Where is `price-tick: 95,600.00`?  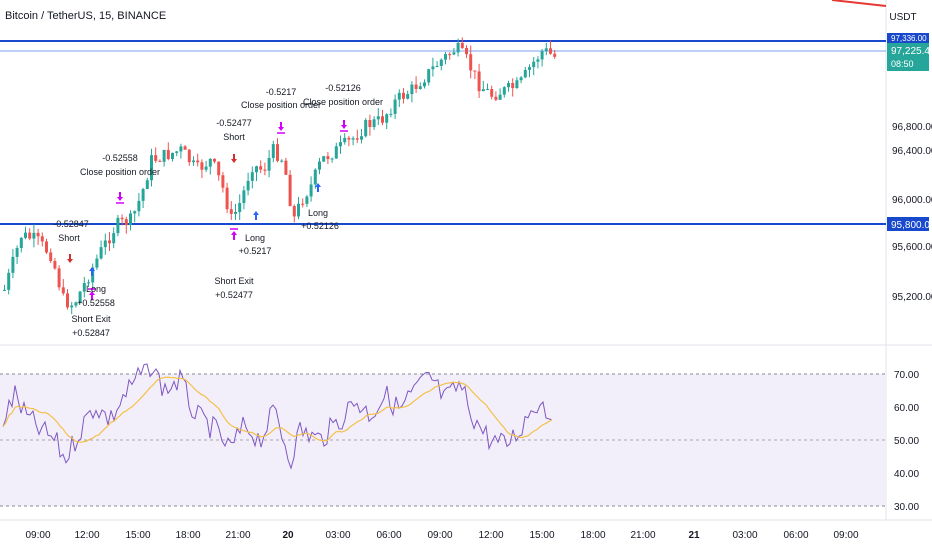
price-tick: 95,600.00 is located at coordinates (912, 247).